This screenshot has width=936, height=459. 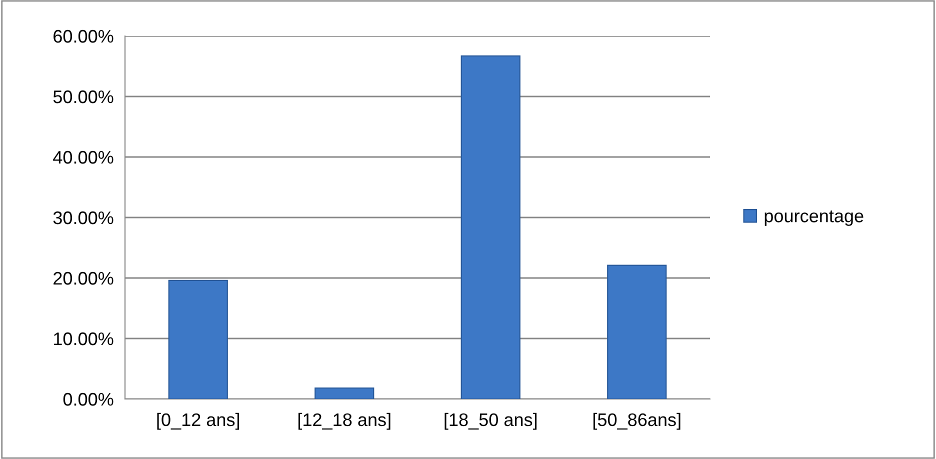 What do you see at coordinates (490, 421) in the screenshot?
I see `x-tick-label: [18_50 ans]` at bounding box center [490, 421].